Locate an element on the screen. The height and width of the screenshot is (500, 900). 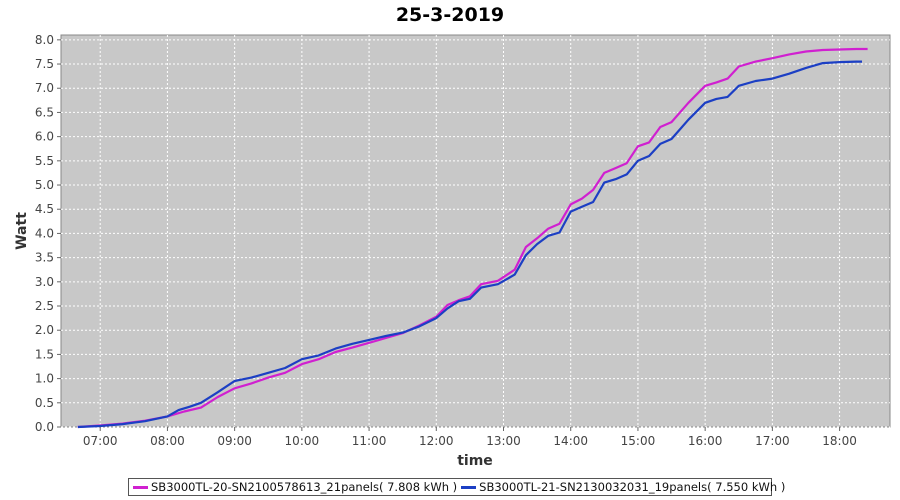
y-tick-label: 0.0 is located at coordinates (44, 427).